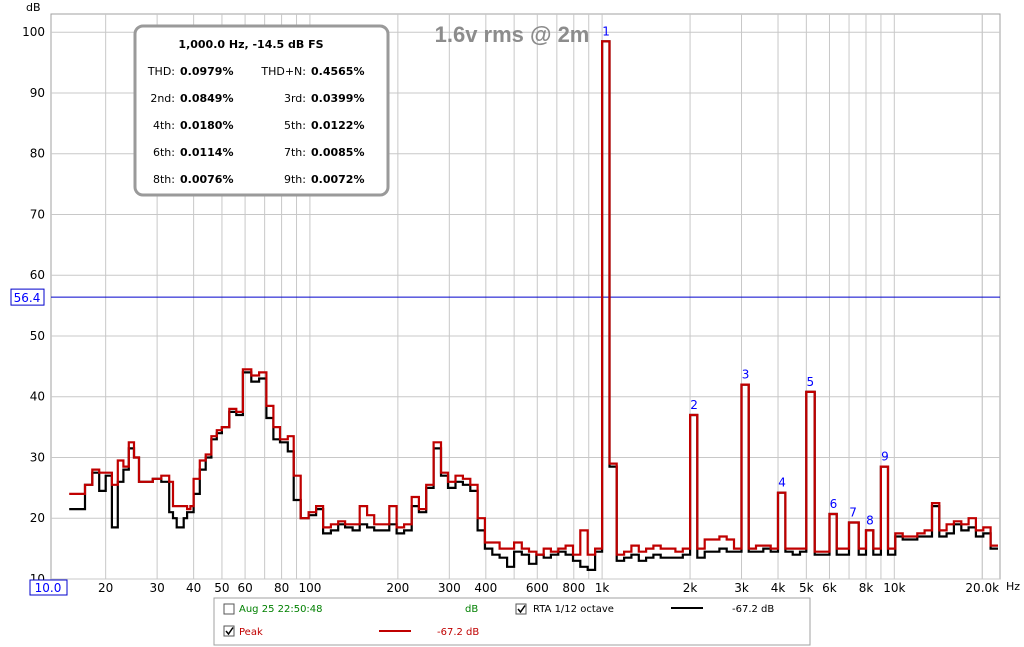 This screenshot has width=1024, height=647. Describe the element at coordinates (206, 98) in the screenshot. I see `info-value: 0.0849%` at that location.